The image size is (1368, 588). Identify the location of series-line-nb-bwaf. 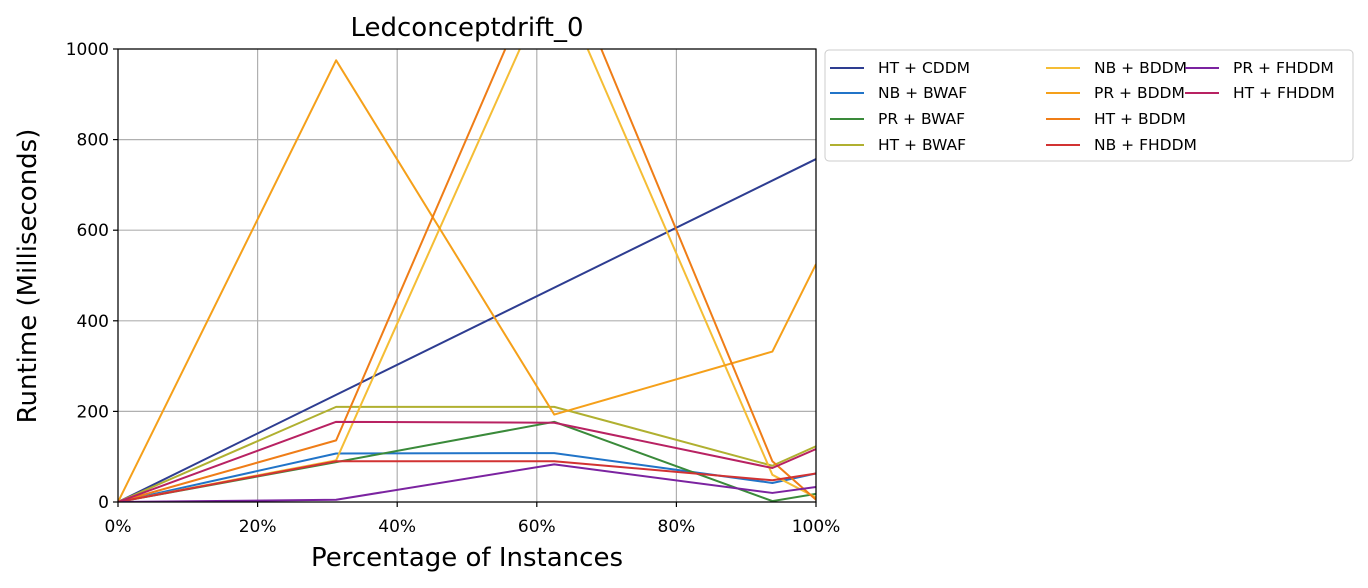
(467, 477).